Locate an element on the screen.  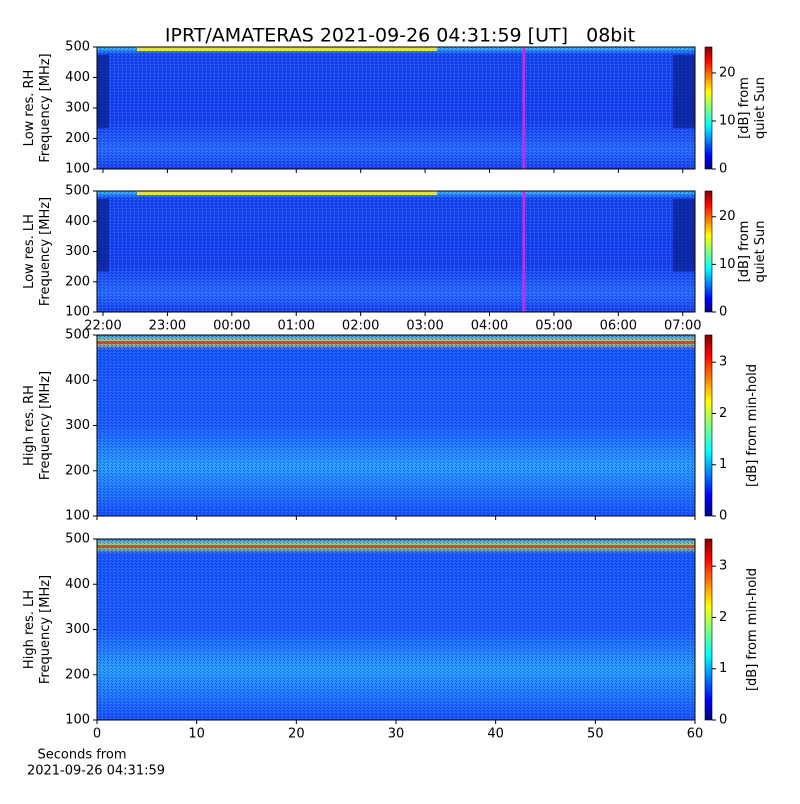
x-tick-label: 06:00 is located at coordinates (618, 326).